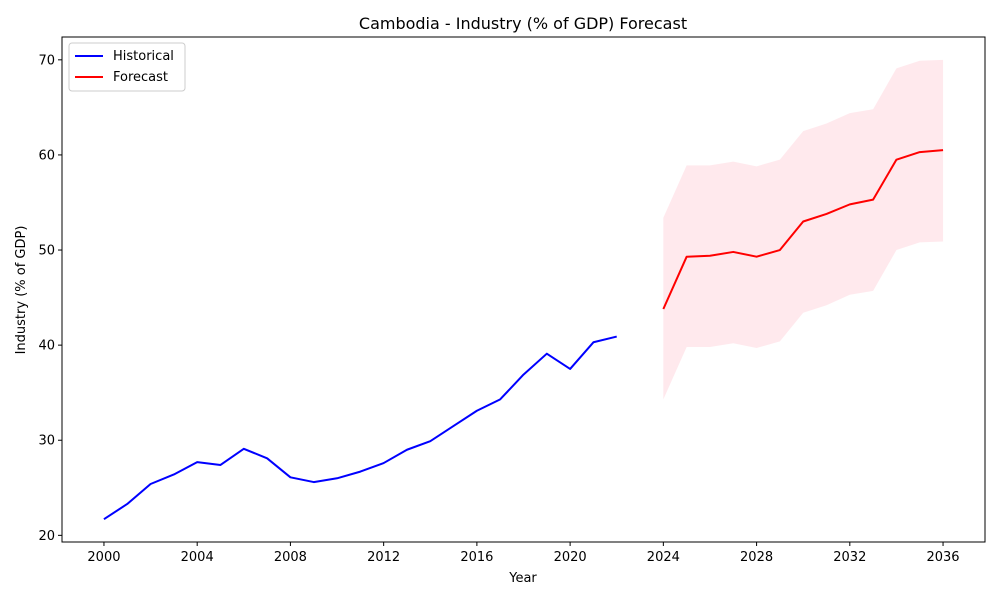 The width and height of the screenshot is (1000, 600). I want to click on x-tick-label: 2028, so click(756, 557).